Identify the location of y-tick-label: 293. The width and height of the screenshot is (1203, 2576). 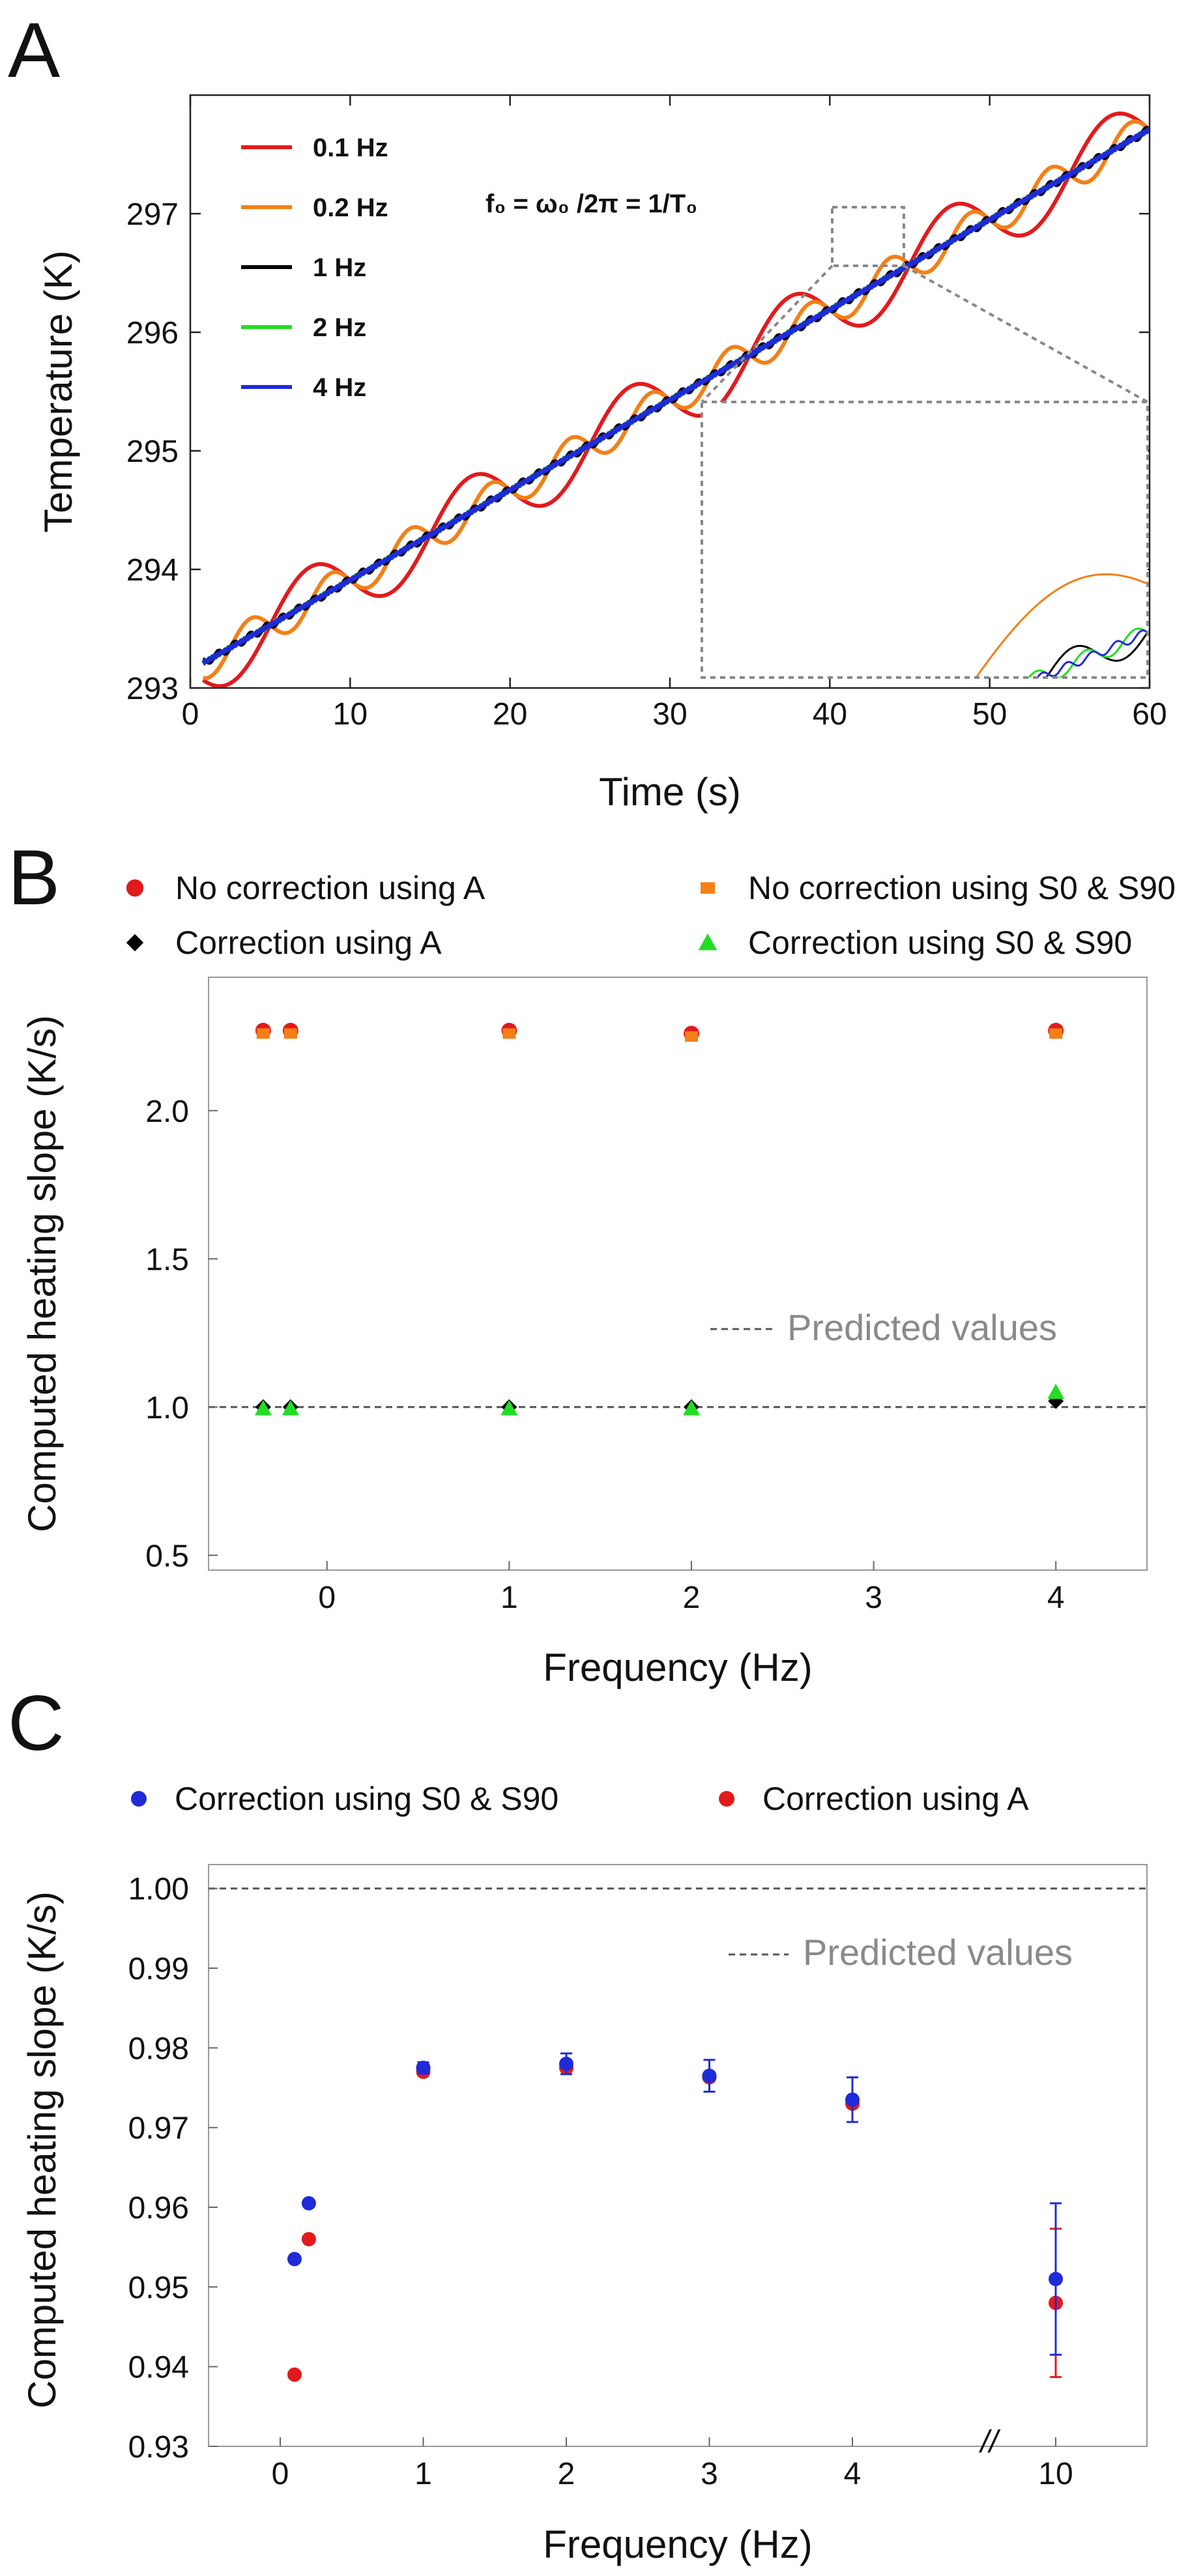
(152, 689).